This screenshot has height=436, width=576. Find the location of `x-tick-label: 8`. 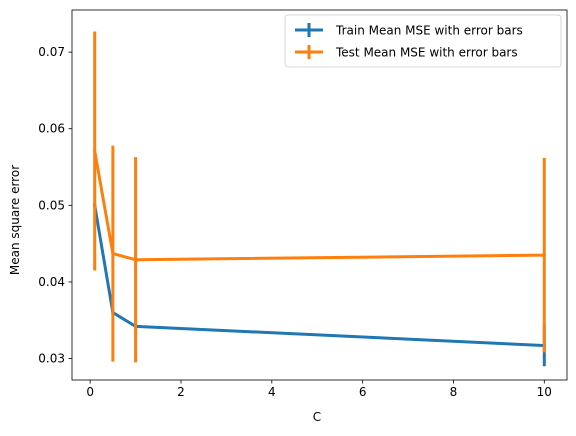

x-tick-label: 8 is located at coordinates (454, 392).